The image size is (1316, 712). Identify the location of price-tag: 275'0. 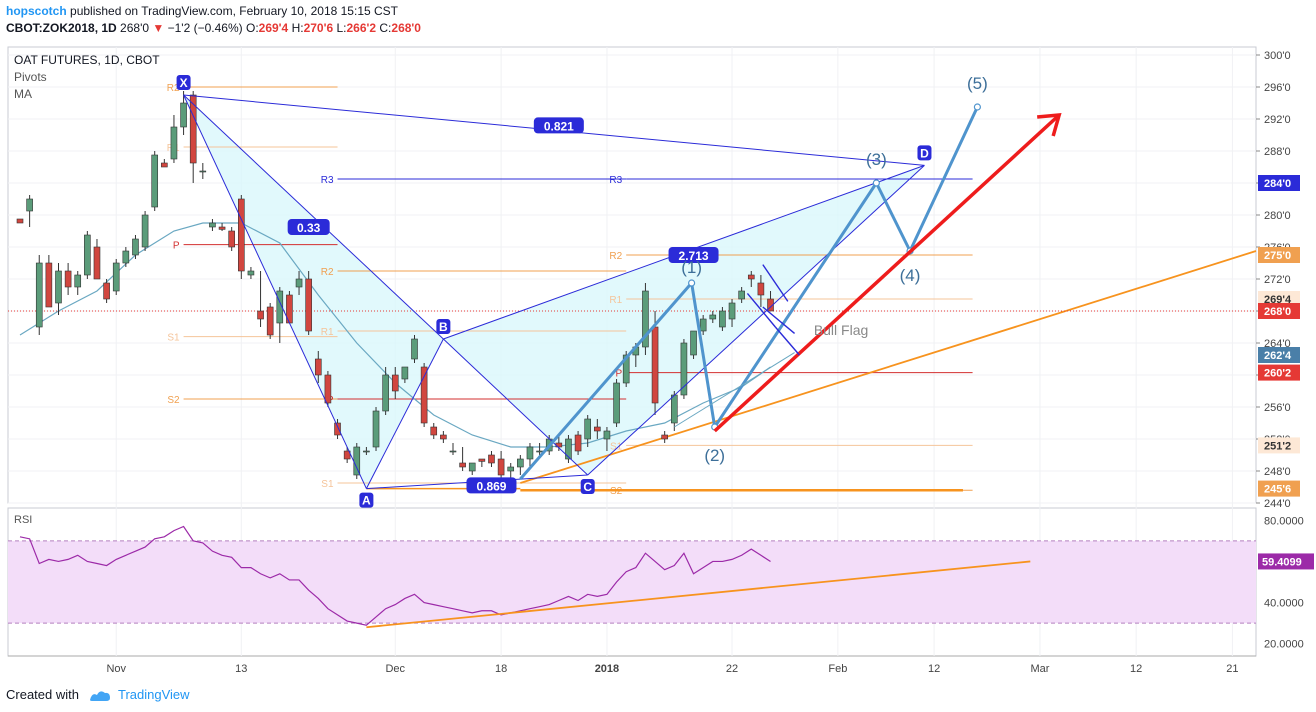
(1277, 256).